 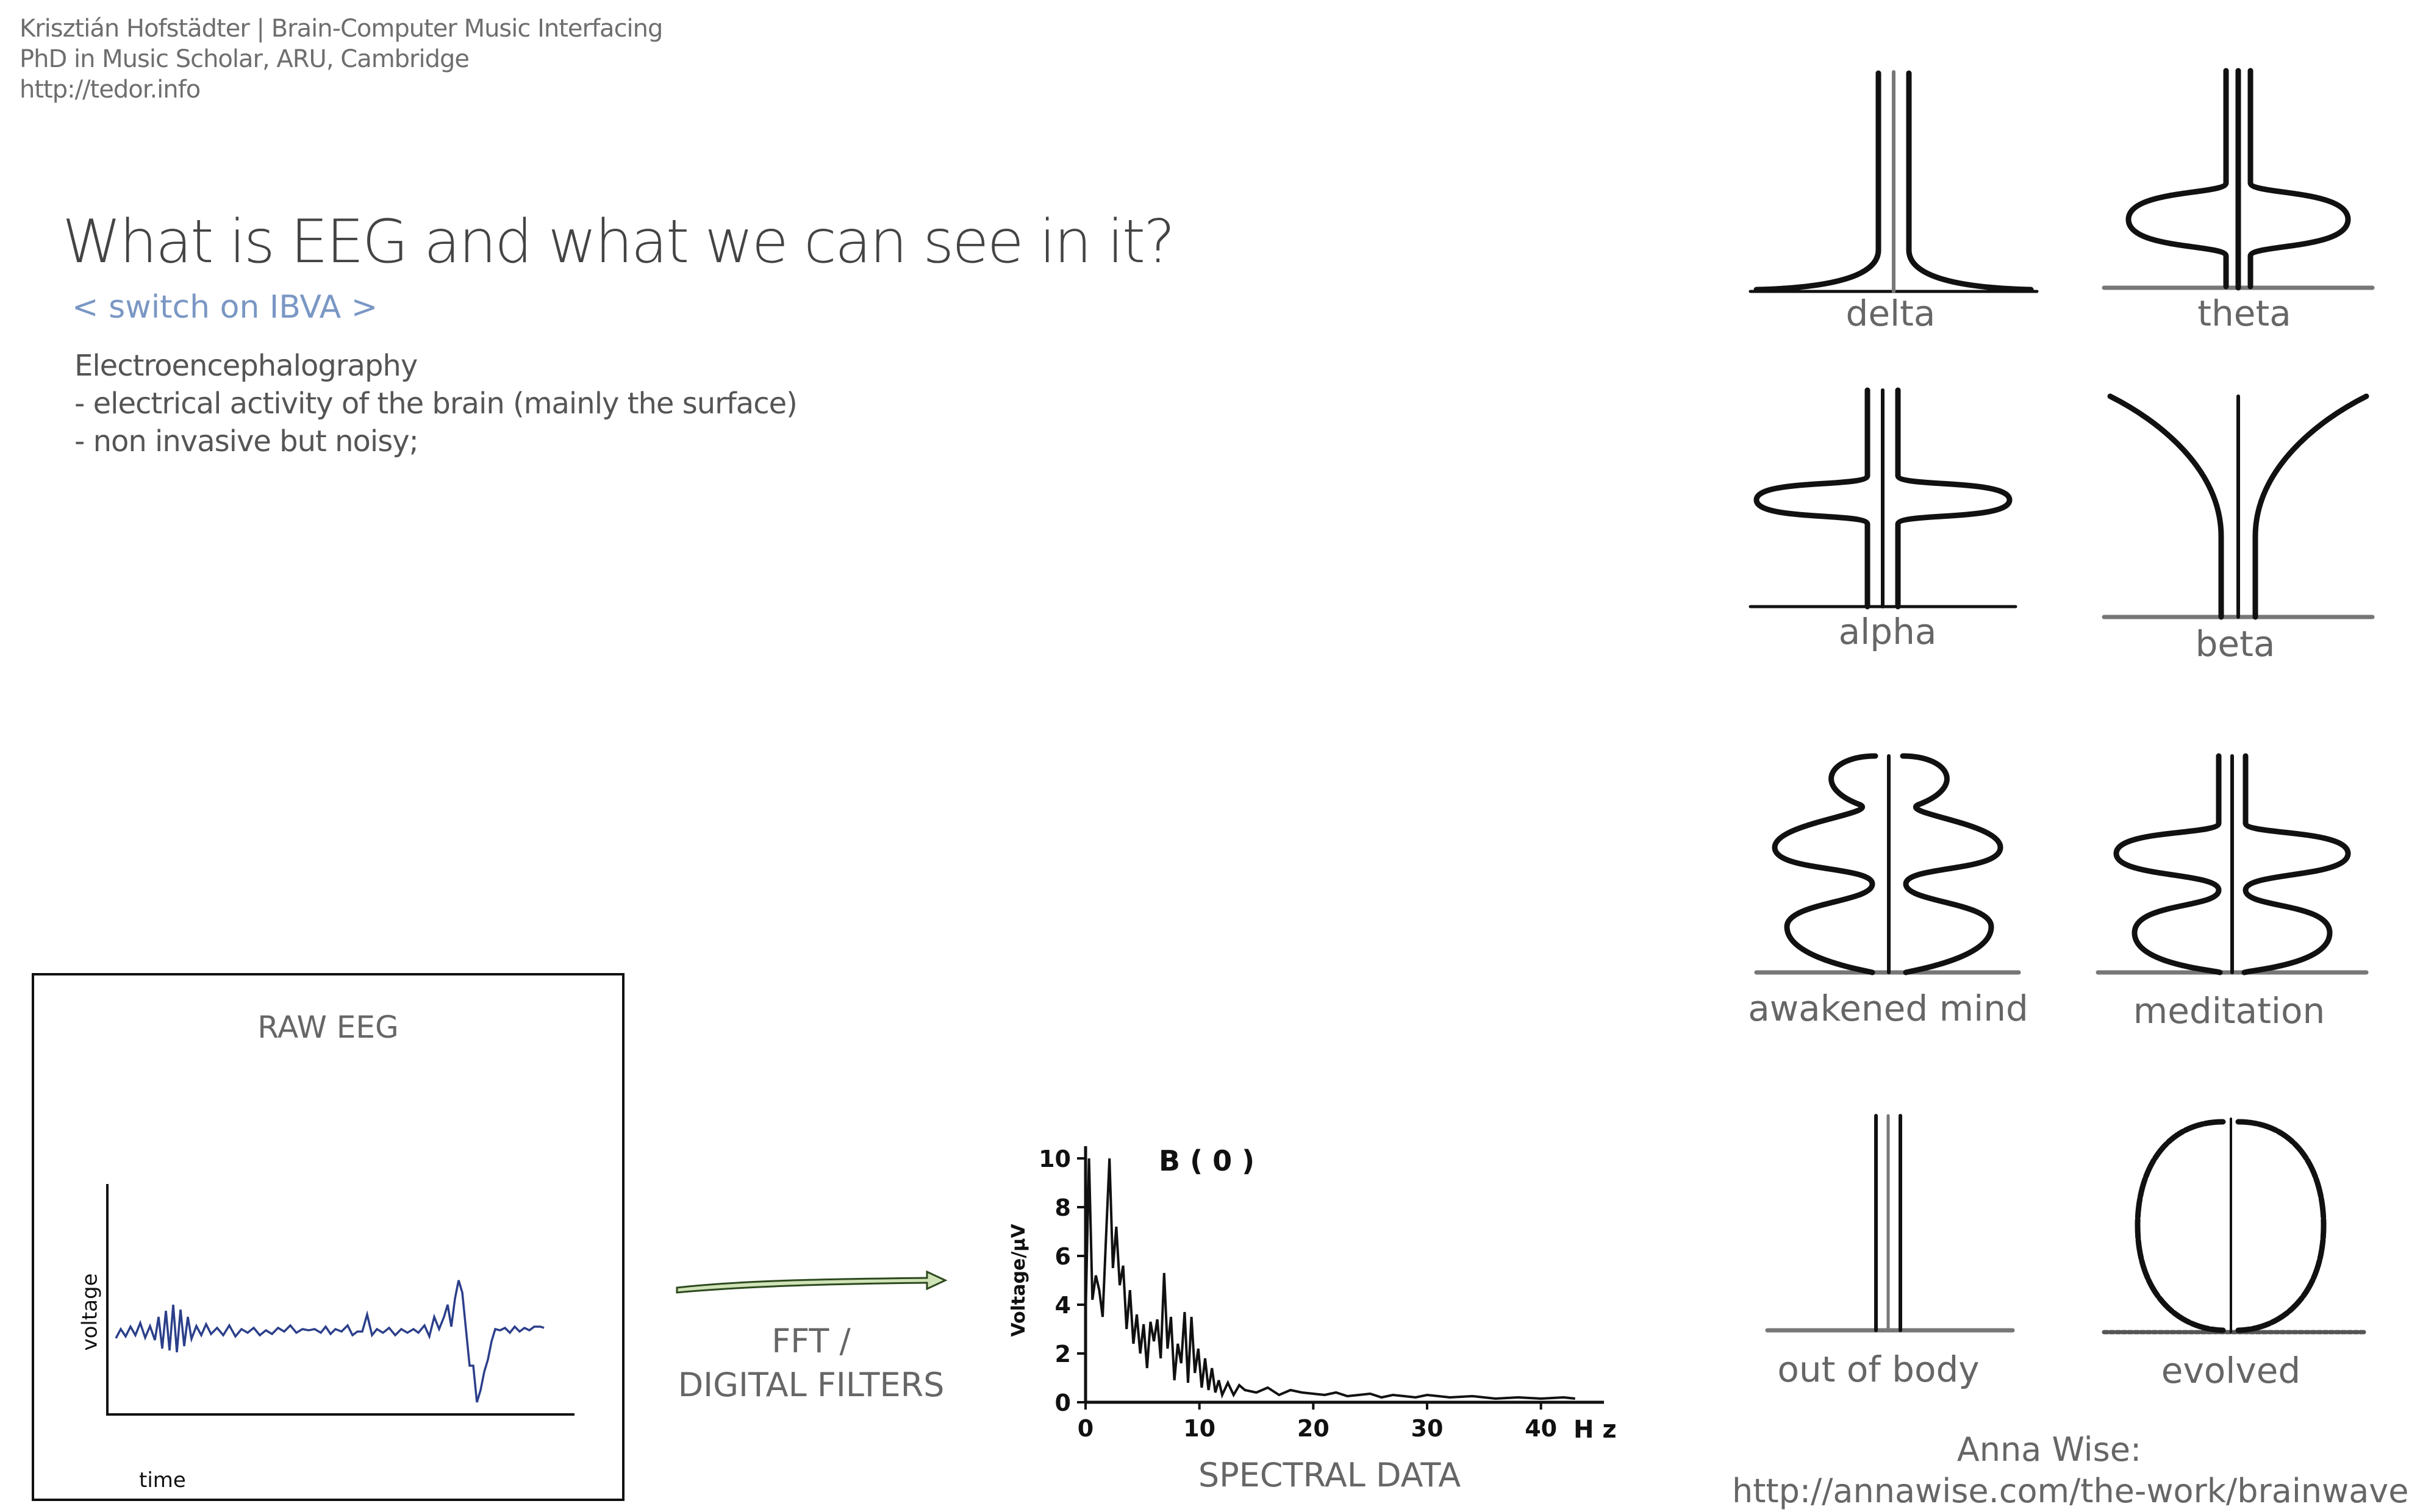 I want to click on spectral-series-line, so click(x=1330, y=1279).